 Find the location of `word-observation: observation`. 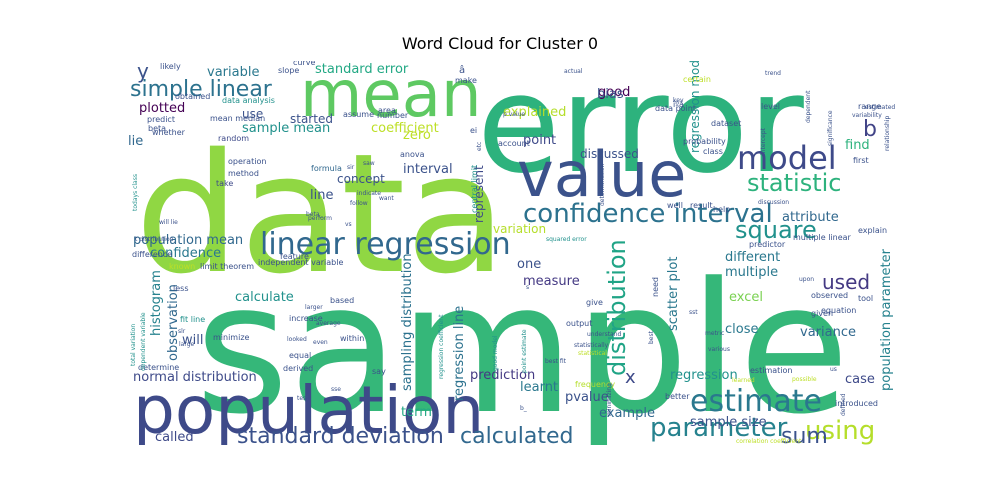

word-observation: observation is located at coordinates (173, 322).